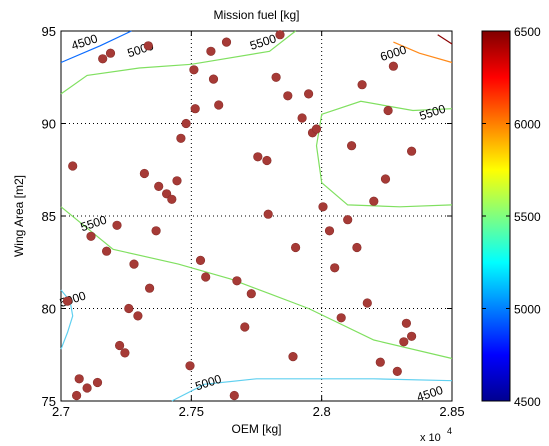  What do you see at coordinates (451, 411) in the screenshot?
I see `x-tick-label: 2.85` at bounding box center [451, 411].